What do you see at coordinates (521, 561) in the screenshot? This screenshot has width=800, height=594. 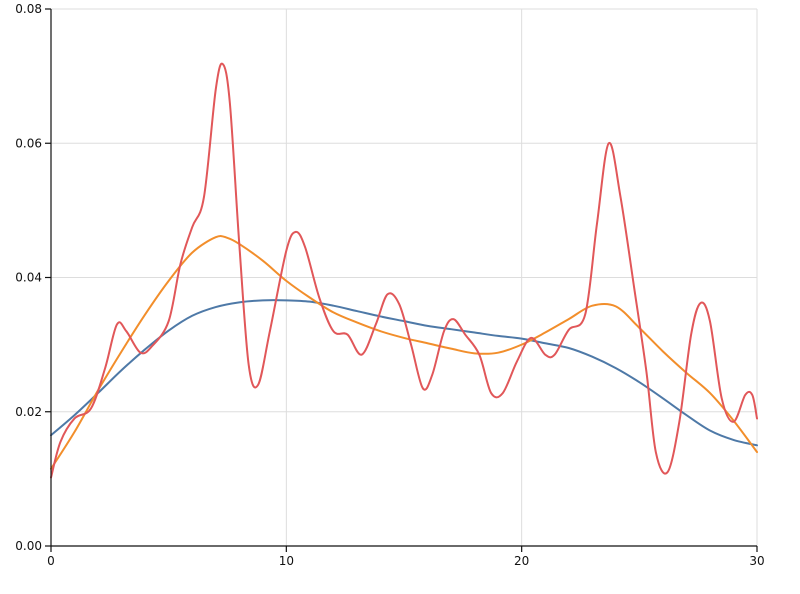 I see `x-tick-label: 20` at bounding box center [521, 561].